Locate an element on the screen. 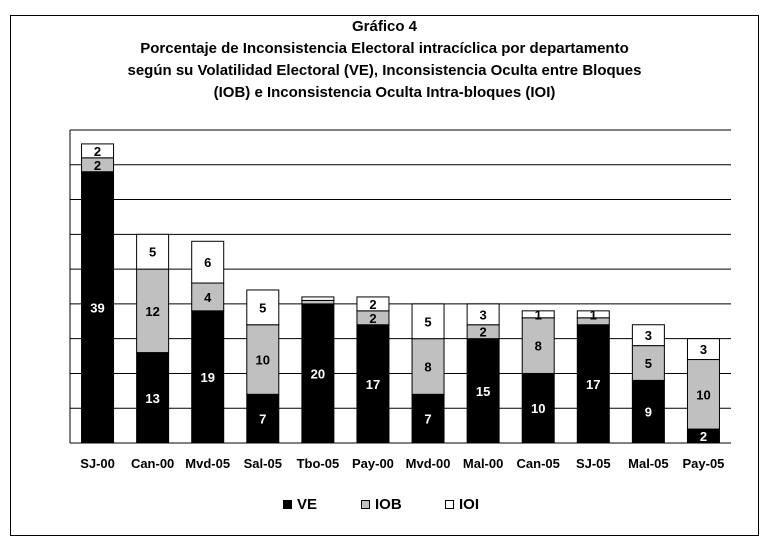  data-label-ve-mvd-05: 19 is located at coordinates (207, 377).